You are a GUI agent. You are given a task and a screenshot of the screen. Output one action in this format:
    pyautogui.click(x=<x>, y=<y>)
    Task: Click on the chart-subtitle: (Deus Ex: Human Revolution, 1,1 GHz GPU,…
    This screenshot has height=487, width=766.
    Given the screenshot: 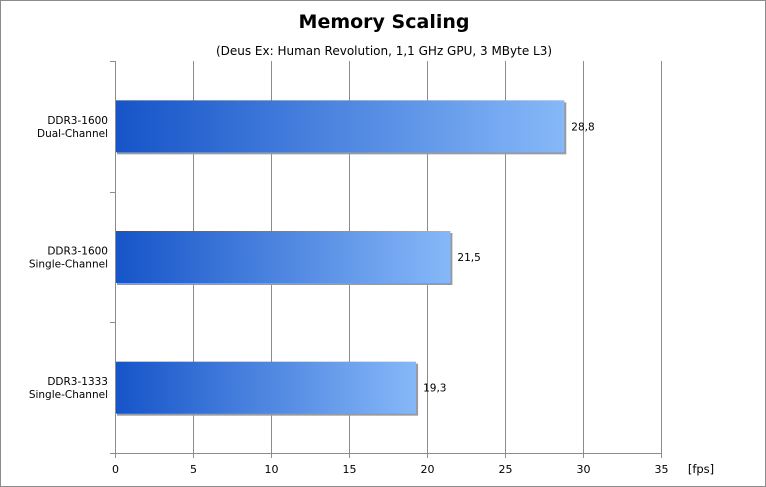 What is the action you would take?
    pyautogui.click(x=384, y=51)
    